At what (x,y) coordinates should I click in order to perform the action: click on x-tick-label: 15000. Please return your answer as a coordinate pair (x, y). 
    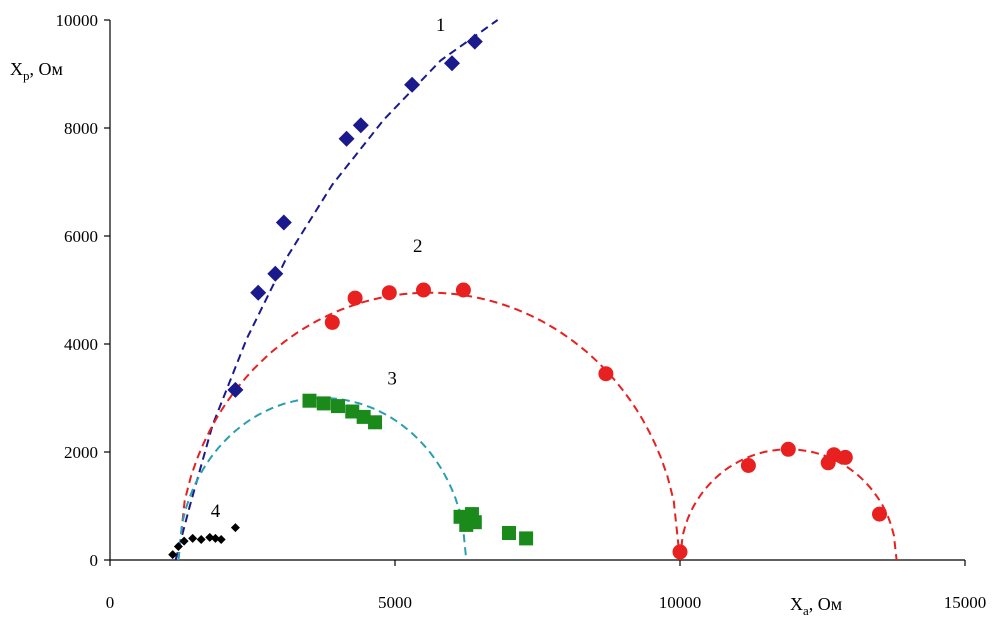
    Looking at the image, I should click on (965, 602).